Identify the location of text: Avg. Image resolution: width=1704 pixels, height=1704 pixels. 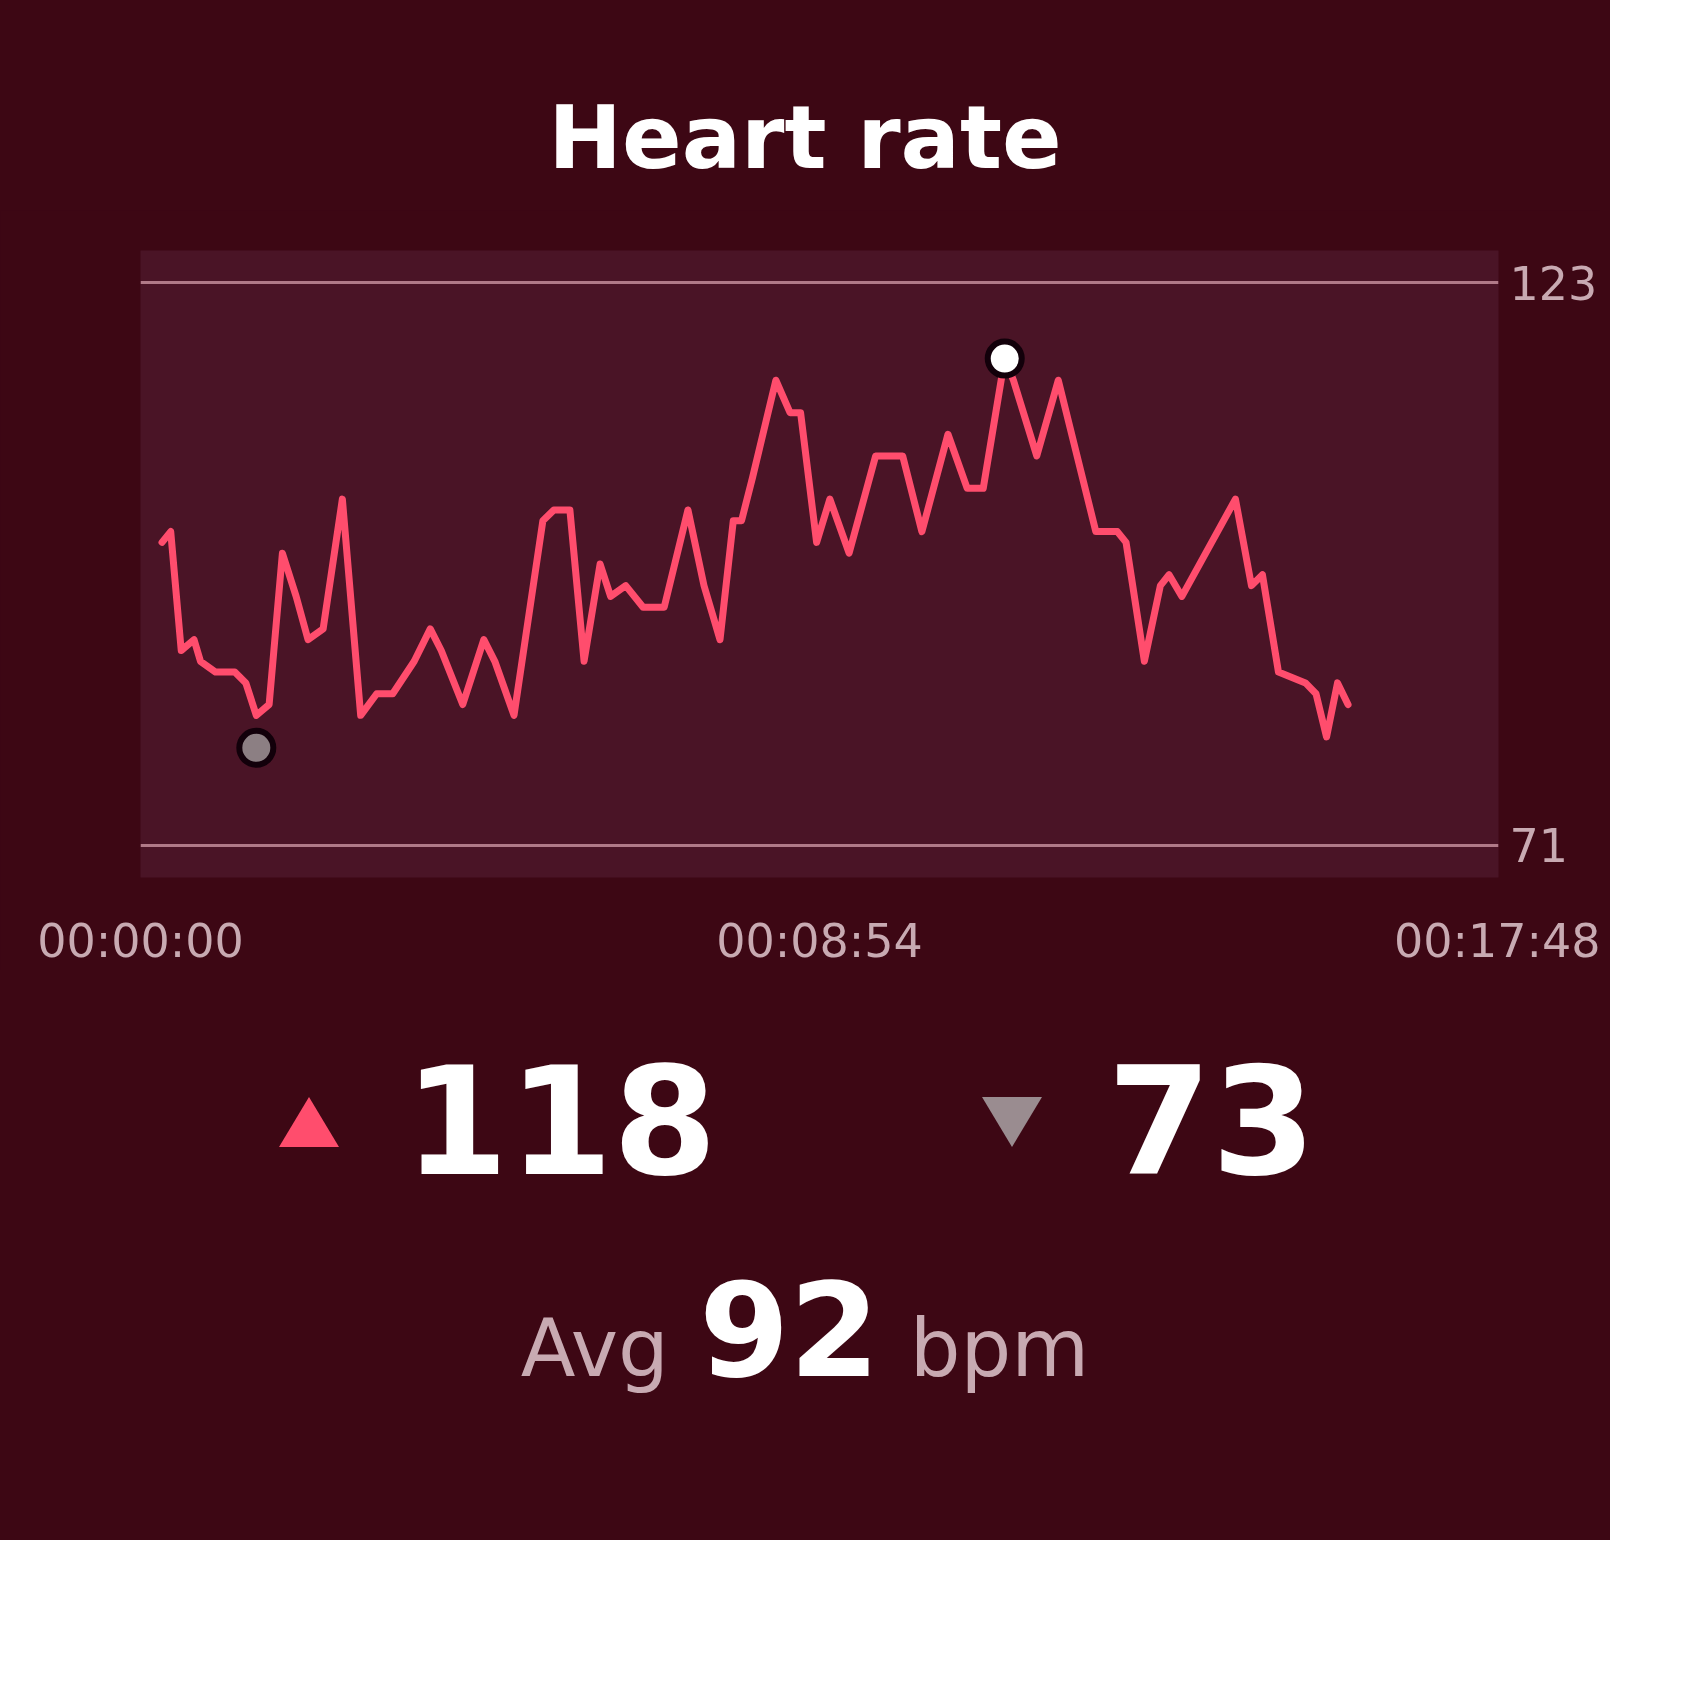
(594, 1349).